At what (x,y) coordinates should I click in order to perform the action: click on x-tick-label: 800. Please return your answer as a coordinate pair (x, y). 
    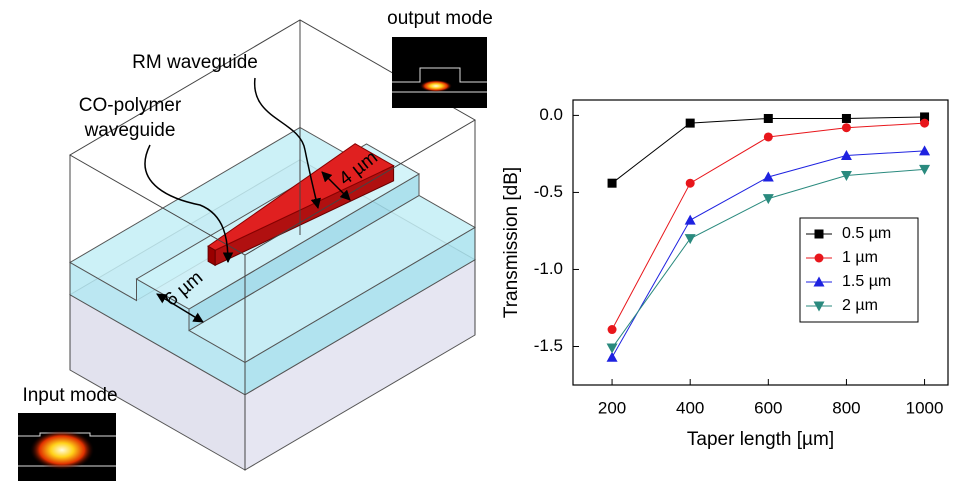
    Looking at the image, I should click on (846, 407).